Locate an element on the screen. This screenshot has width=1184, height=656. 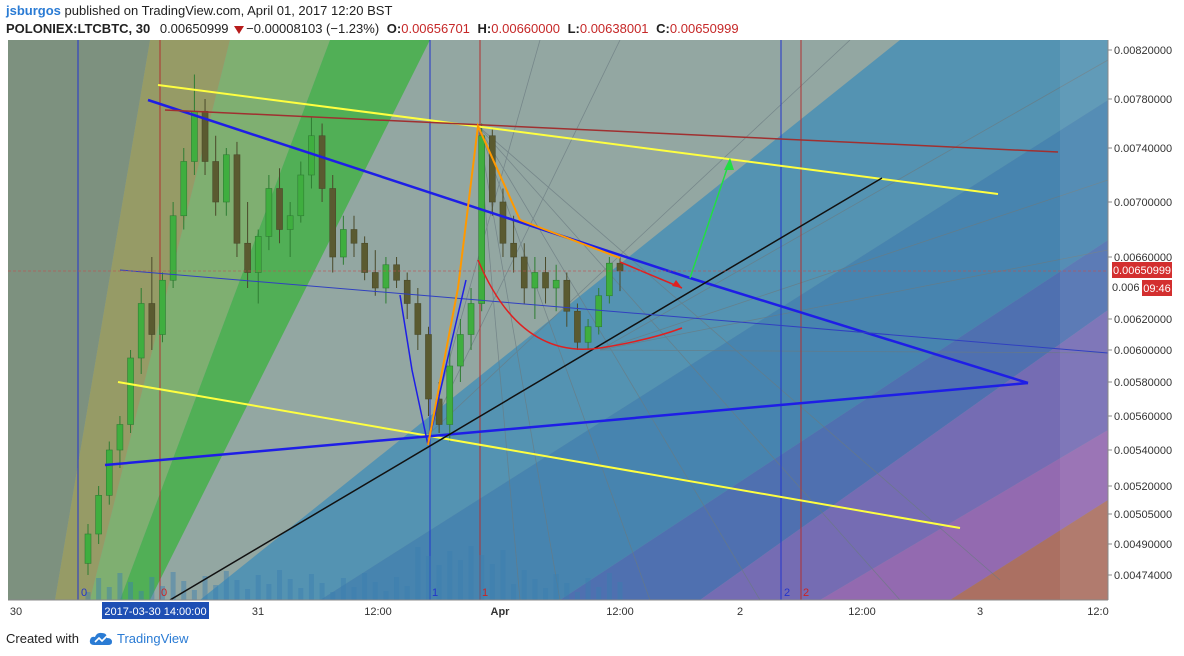
high-label: H: is located at coordinates (484, 28).